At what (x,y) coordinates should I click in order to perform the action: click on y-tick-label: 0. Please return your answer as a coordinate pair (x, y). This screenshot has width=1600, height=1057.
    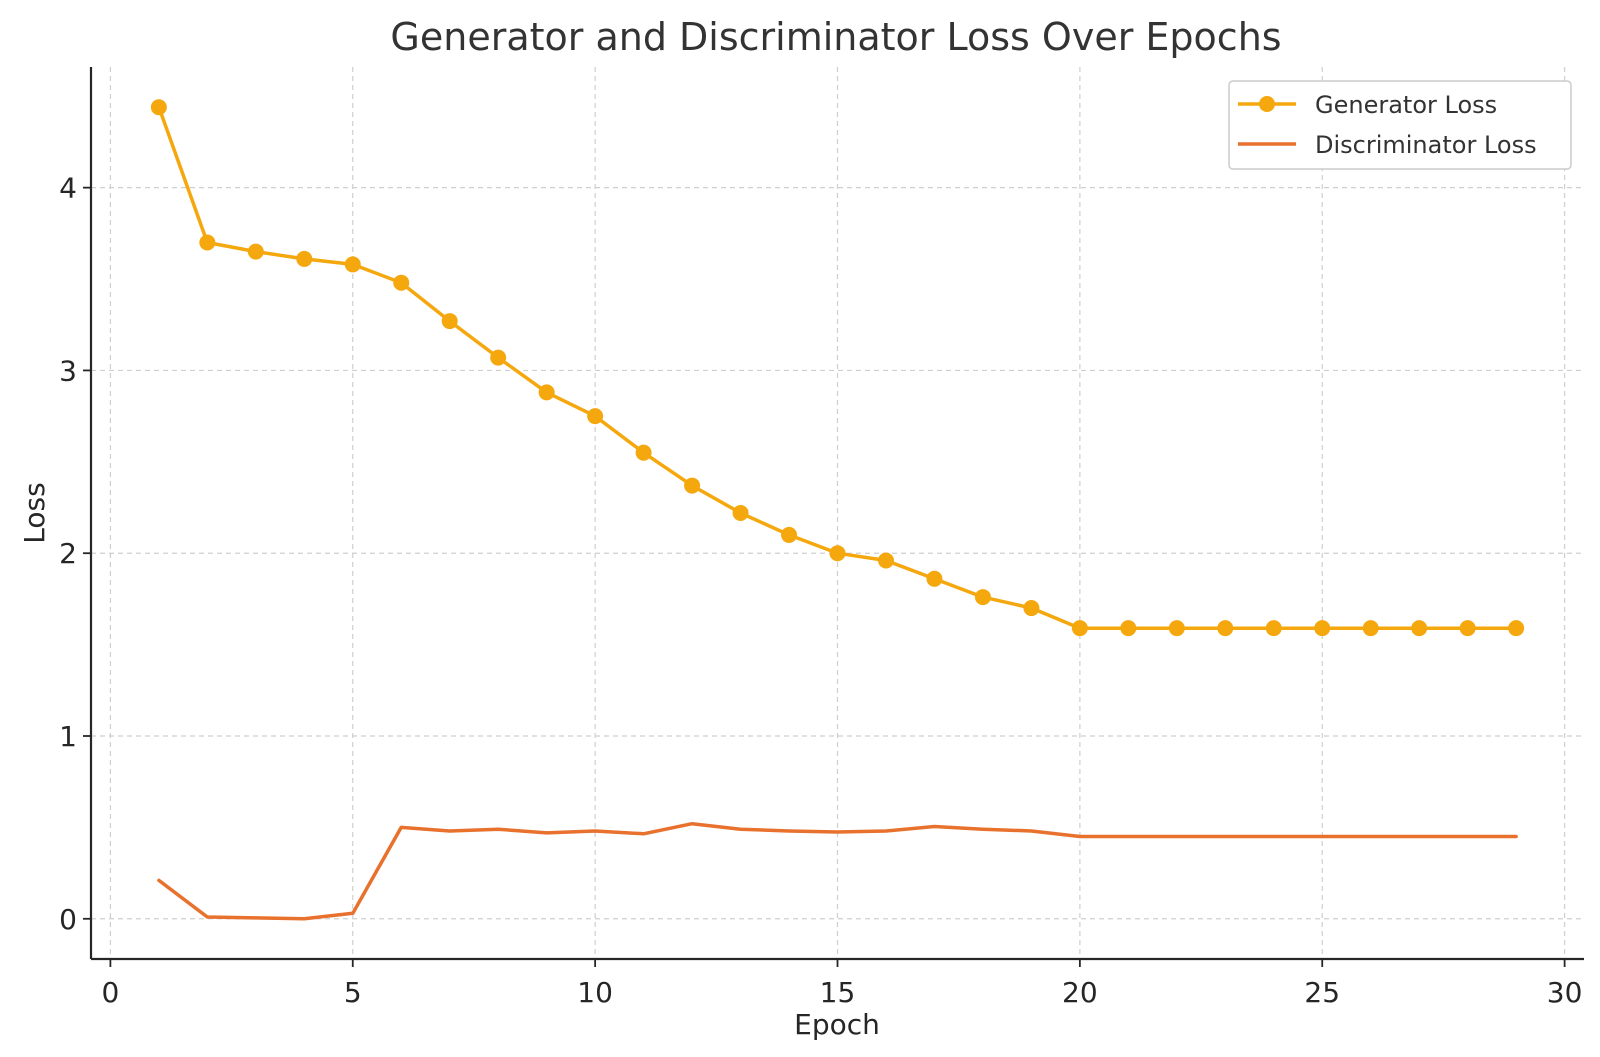
    Looking at the image, I should click on (68, 919).